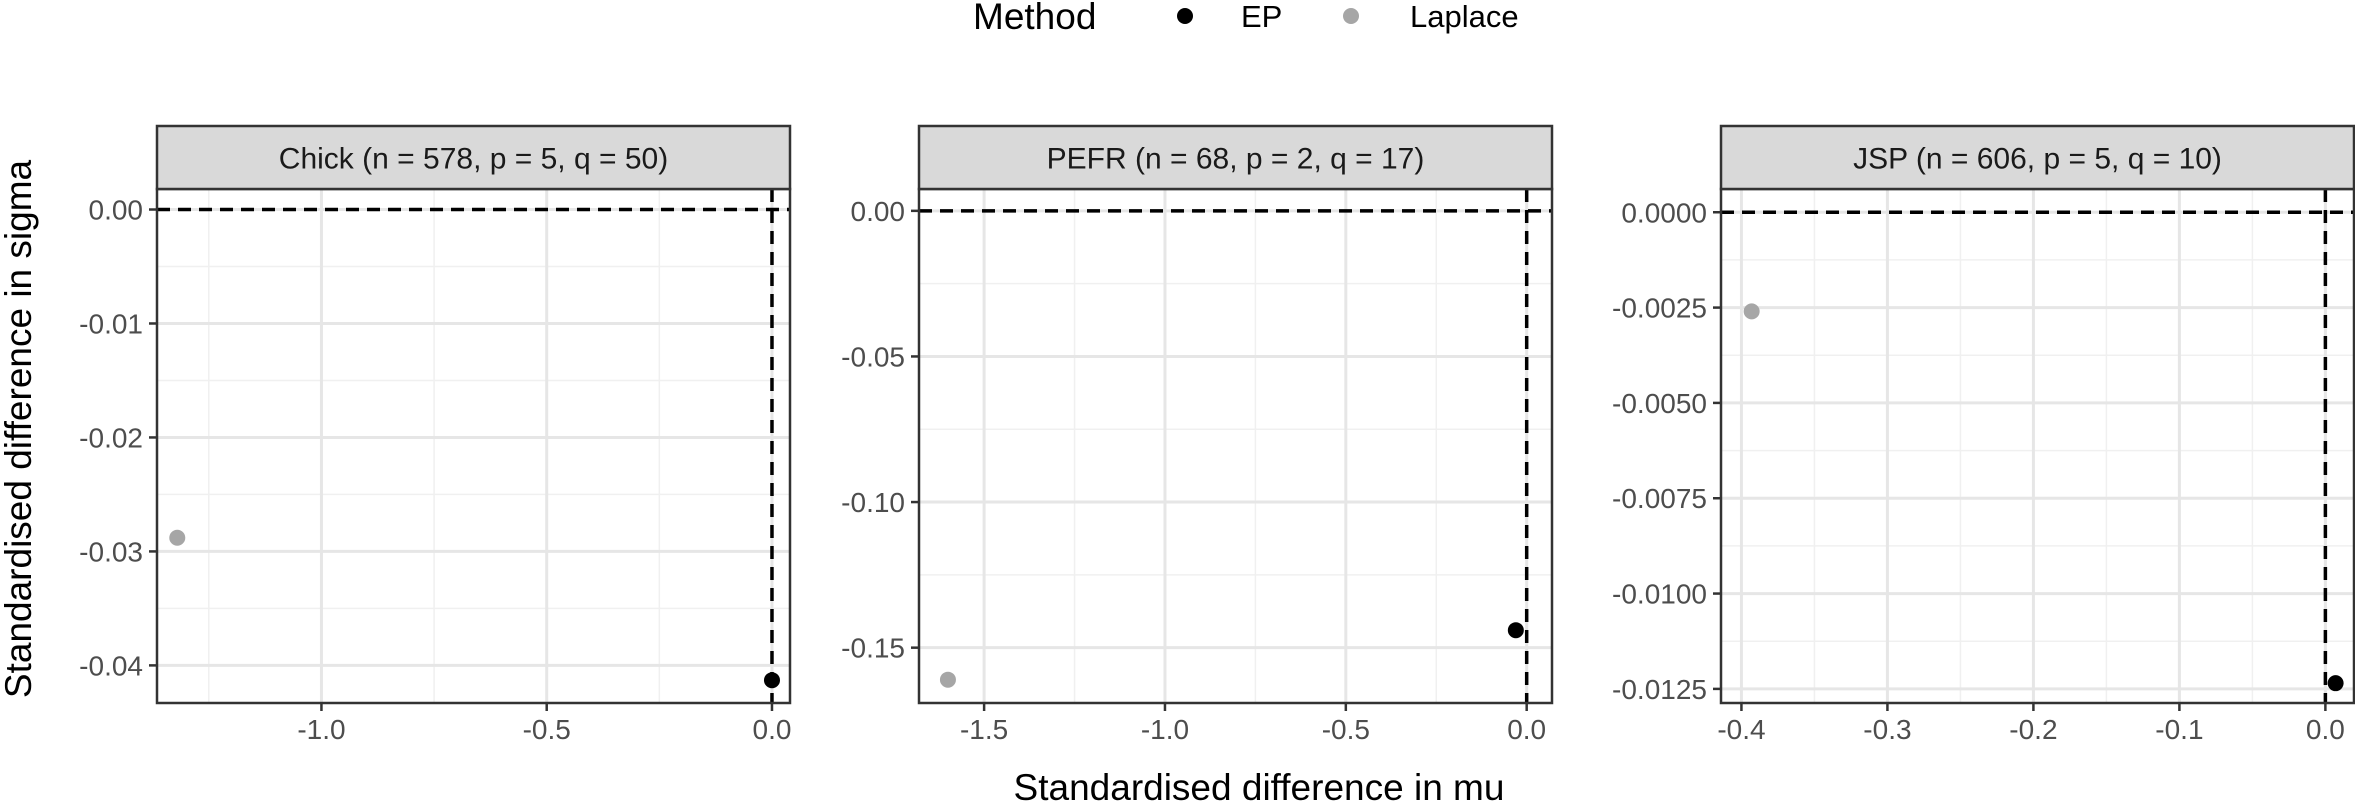  I want to click on legend-title: Method, so click(1034, 18).